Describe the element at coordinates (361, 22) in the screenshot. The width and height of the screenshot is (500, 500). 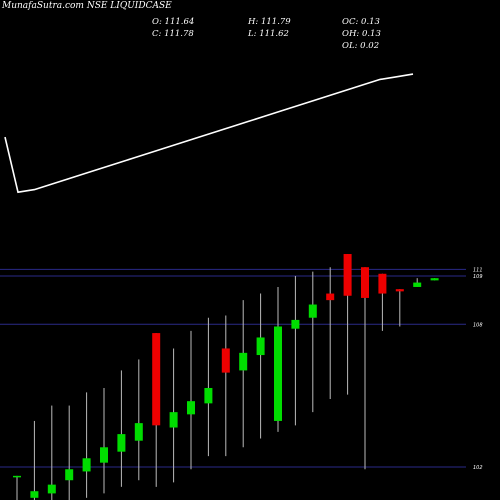
I see `oc-value: OC: 0.13` at that location.